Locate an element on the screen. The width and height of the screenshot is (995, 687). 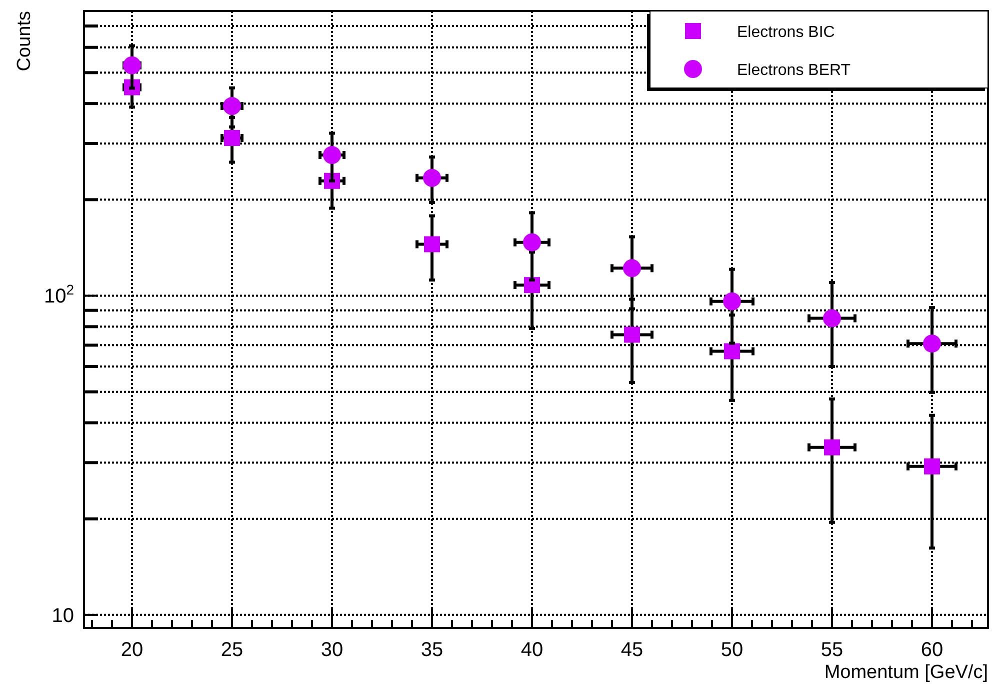
y-axis-title: Counts is located at coordinates (24, 41).